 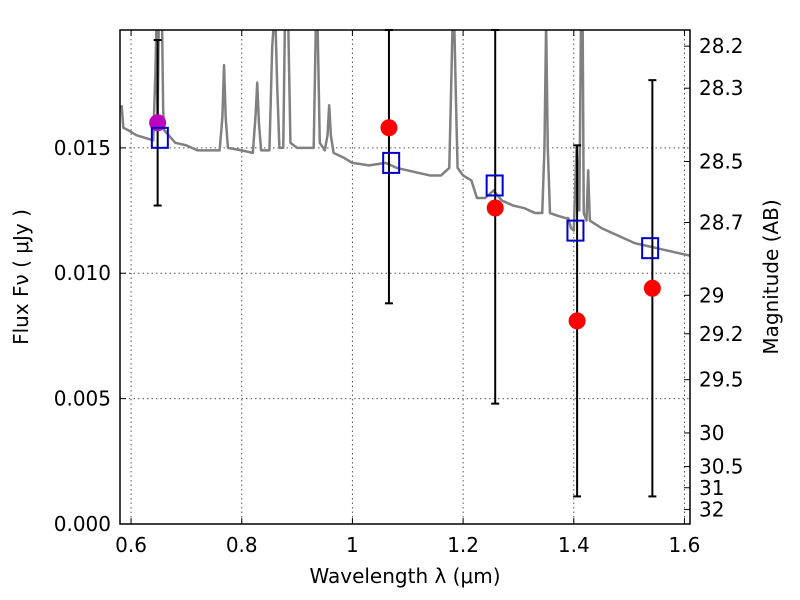 I want to click on y2-tick-label: 31, so click(x=711, y=488).